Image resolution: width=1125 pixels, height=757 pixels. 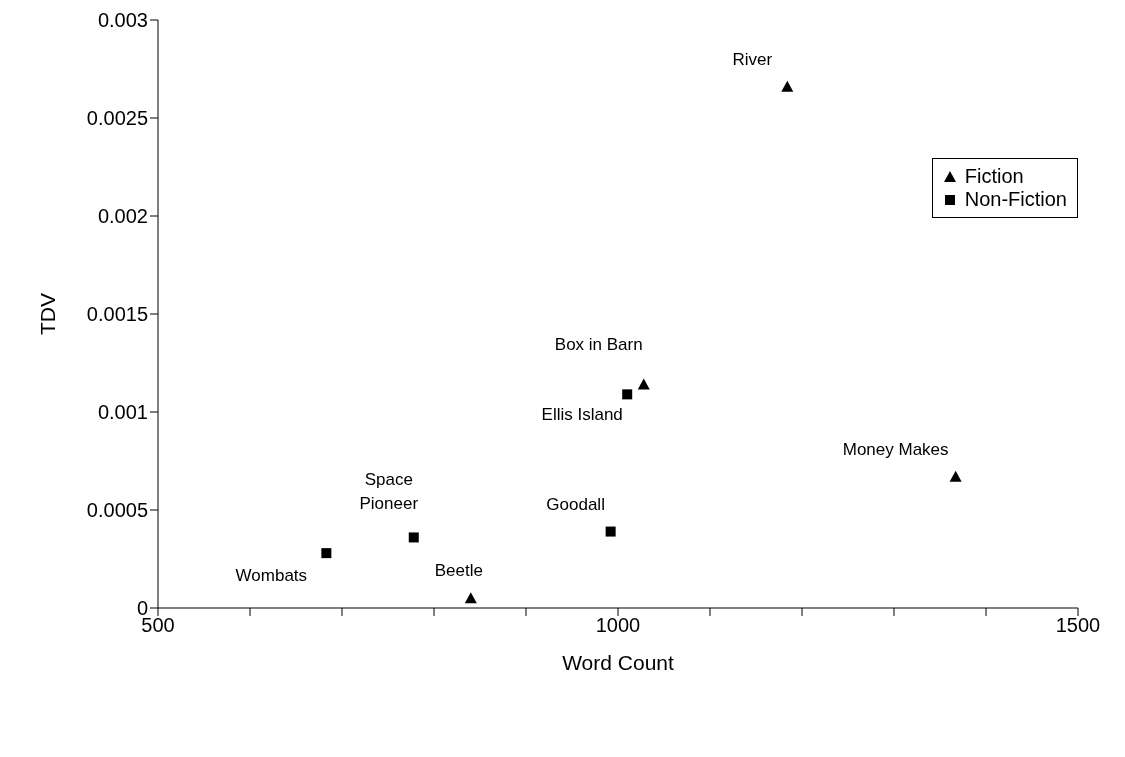 I want to click on x-tick-label: 1500, so click(x=1078, y=625).